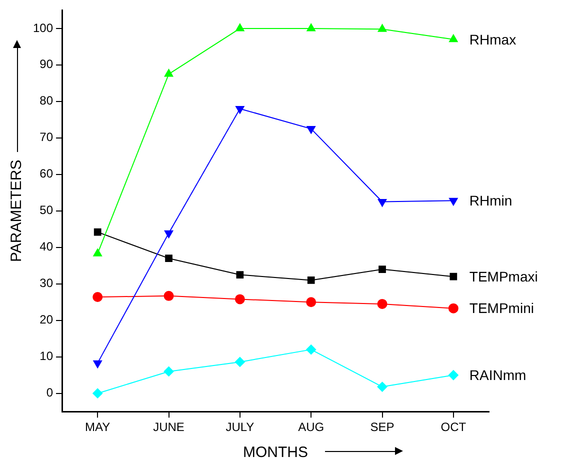  I want to click on y-tick-label: 0, so click(50, 393).